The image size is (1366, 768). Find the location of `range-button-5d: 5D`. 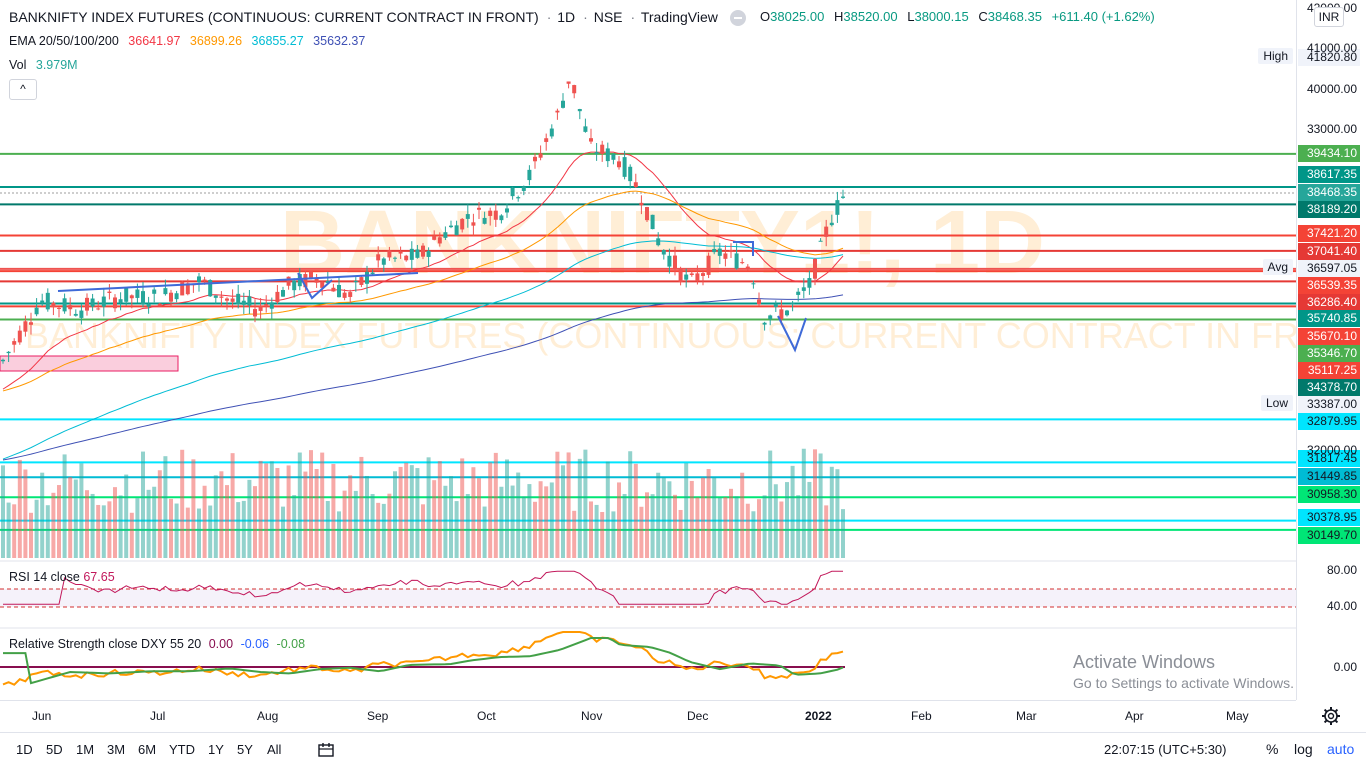

range-button-5d: 5D is located at coordinates (54, 749).